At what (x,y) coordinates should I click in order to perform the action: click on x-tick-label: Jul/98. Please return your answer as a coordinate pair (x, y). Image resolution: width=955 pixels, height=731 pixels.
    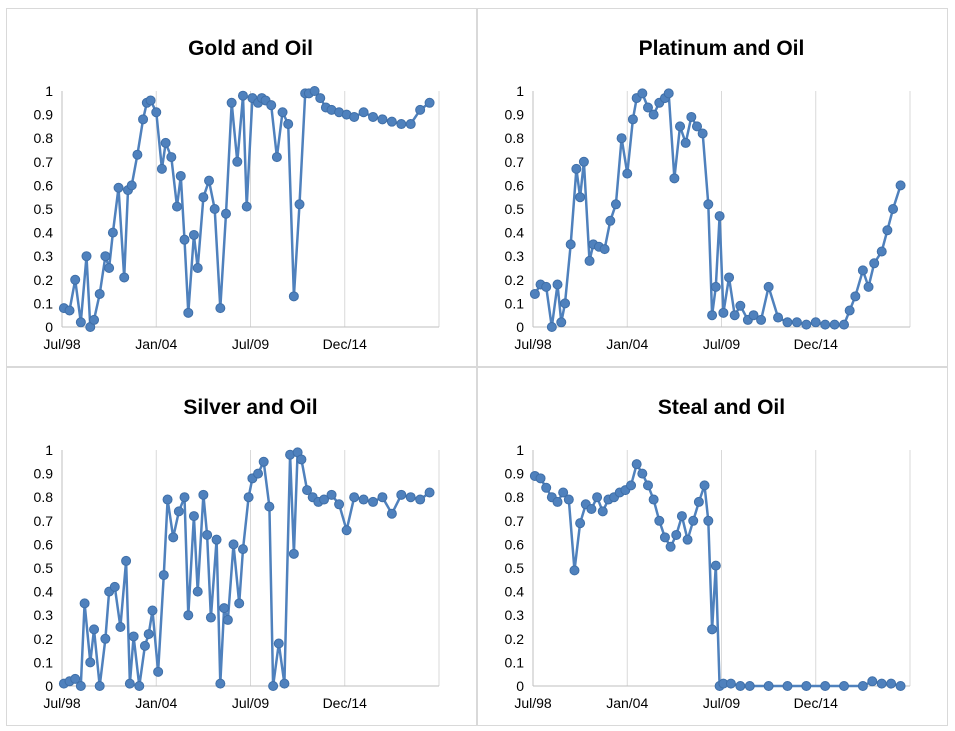
    Looking at the image, I should click on (62, 344).